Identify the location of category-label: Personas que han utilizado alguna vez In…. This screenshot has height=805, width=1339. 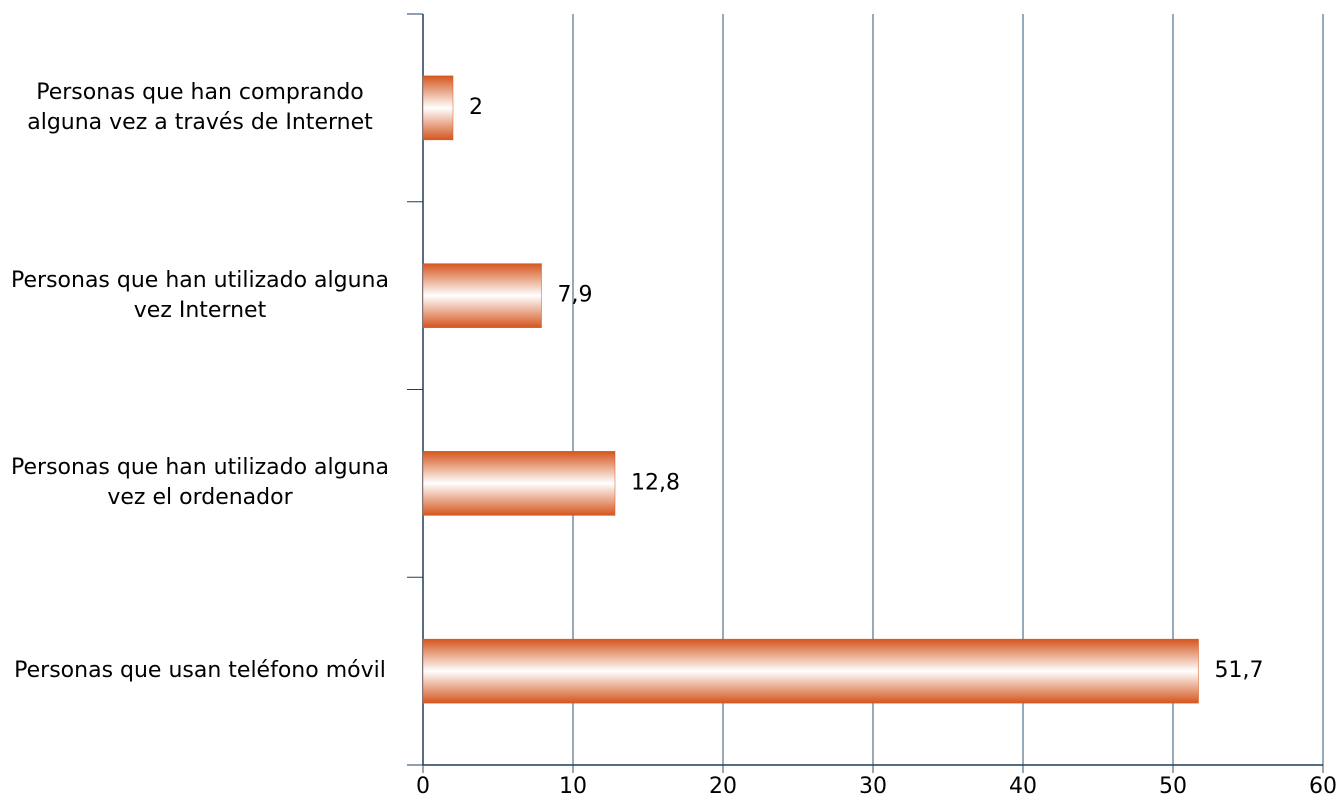
(200, 295).